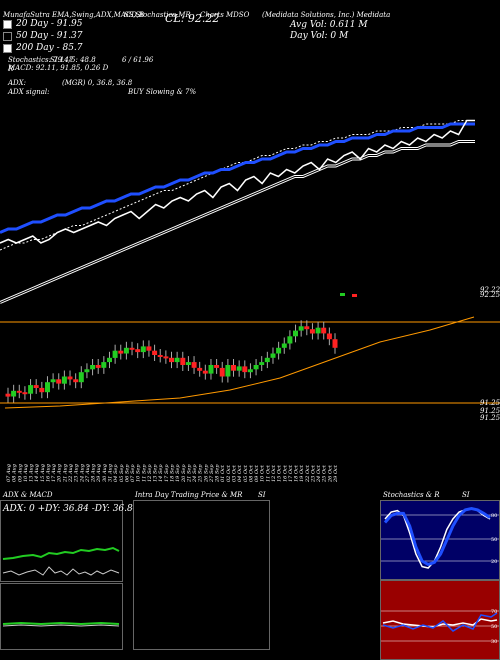 The width and height of the screenshot is (500, 660). What do you see at coordinates (302, 473) in the screenshot?
I see `date-label: 19 Oct` at bounding box center [302, 473].